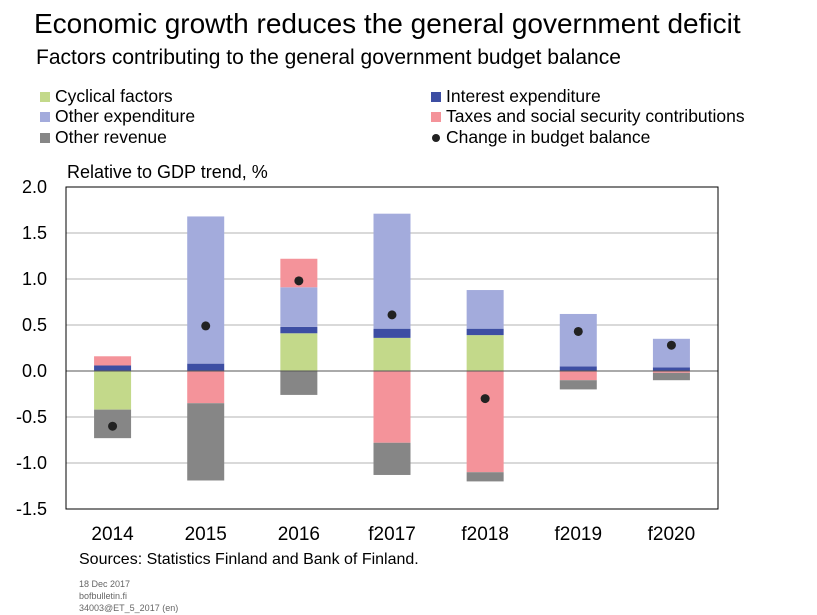 The image size is (817, 615). What do you see at coordinates (103, 596) in the screenshot?
I see `footer-site: bofbulletin.fi` at bounding box center [103, 596].